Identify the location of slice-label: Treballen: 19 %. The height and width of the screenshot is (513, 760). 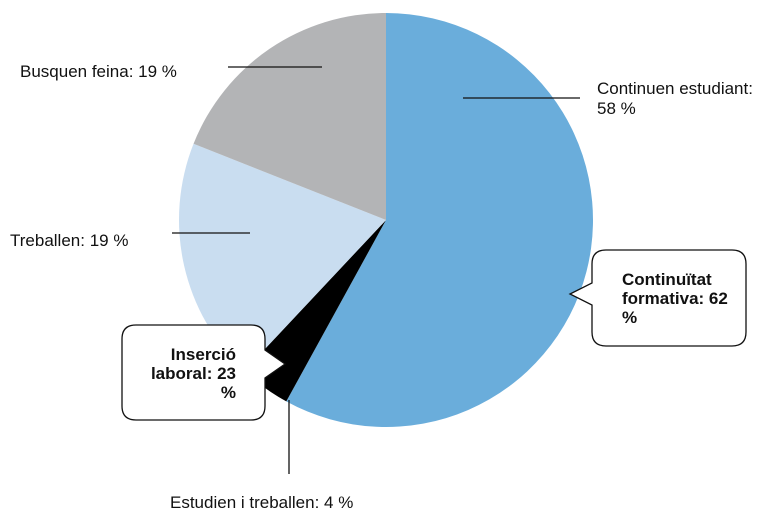
(69, 240).